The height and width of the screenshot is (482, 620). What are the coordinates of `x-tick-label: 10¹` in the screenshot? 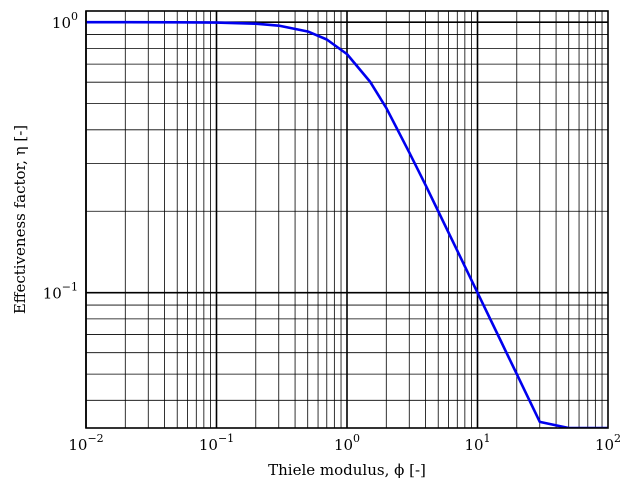 It's located at (477, 443).